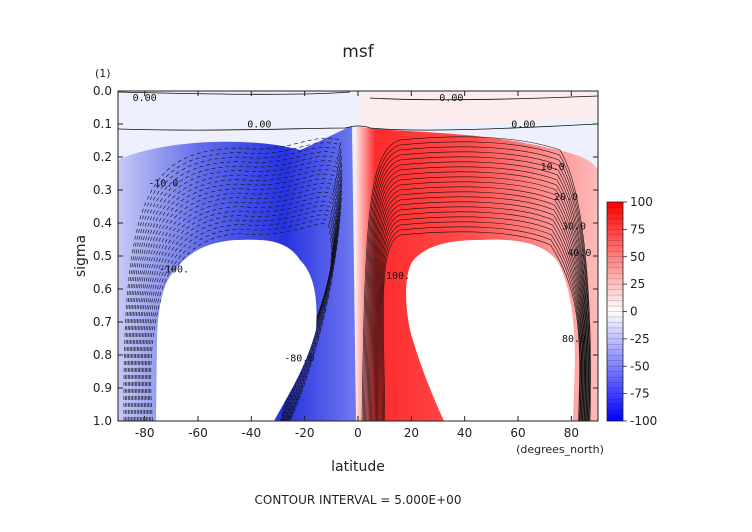 The height and width of the screenshot is (532, 752). What do you see at coordinates (103, 73) in the screenshot?
I see `y-units-label: (1)` at bounding box center [103, 73].